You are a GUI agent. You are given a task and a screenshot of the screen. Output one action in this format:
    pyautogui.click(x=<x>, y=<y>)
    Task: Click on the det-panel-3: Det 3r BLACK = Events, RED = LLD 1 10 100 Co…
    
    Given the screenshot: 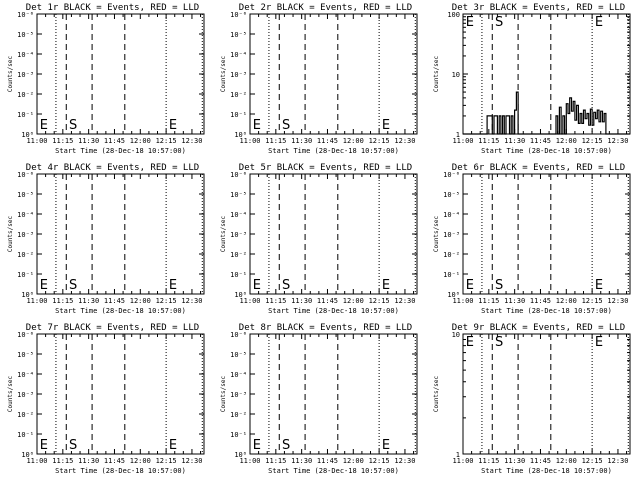 What is the action you would take?
    pyautogui.click(x=532, y=80)
    